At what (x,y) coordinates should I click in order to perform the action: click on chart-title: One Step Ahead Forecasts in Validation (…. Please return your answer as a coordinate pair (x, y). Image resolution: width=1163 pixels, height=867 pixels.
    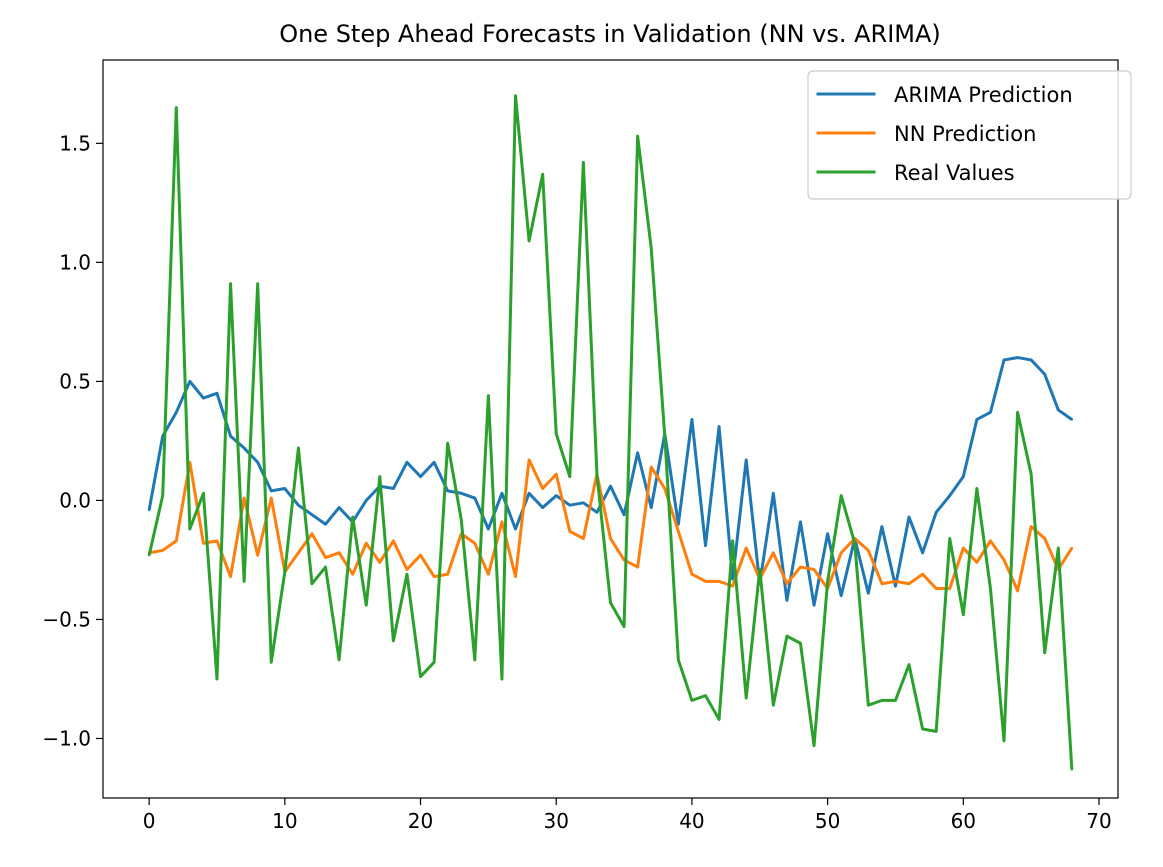
    Looking at the image, I should click on (610, 34).